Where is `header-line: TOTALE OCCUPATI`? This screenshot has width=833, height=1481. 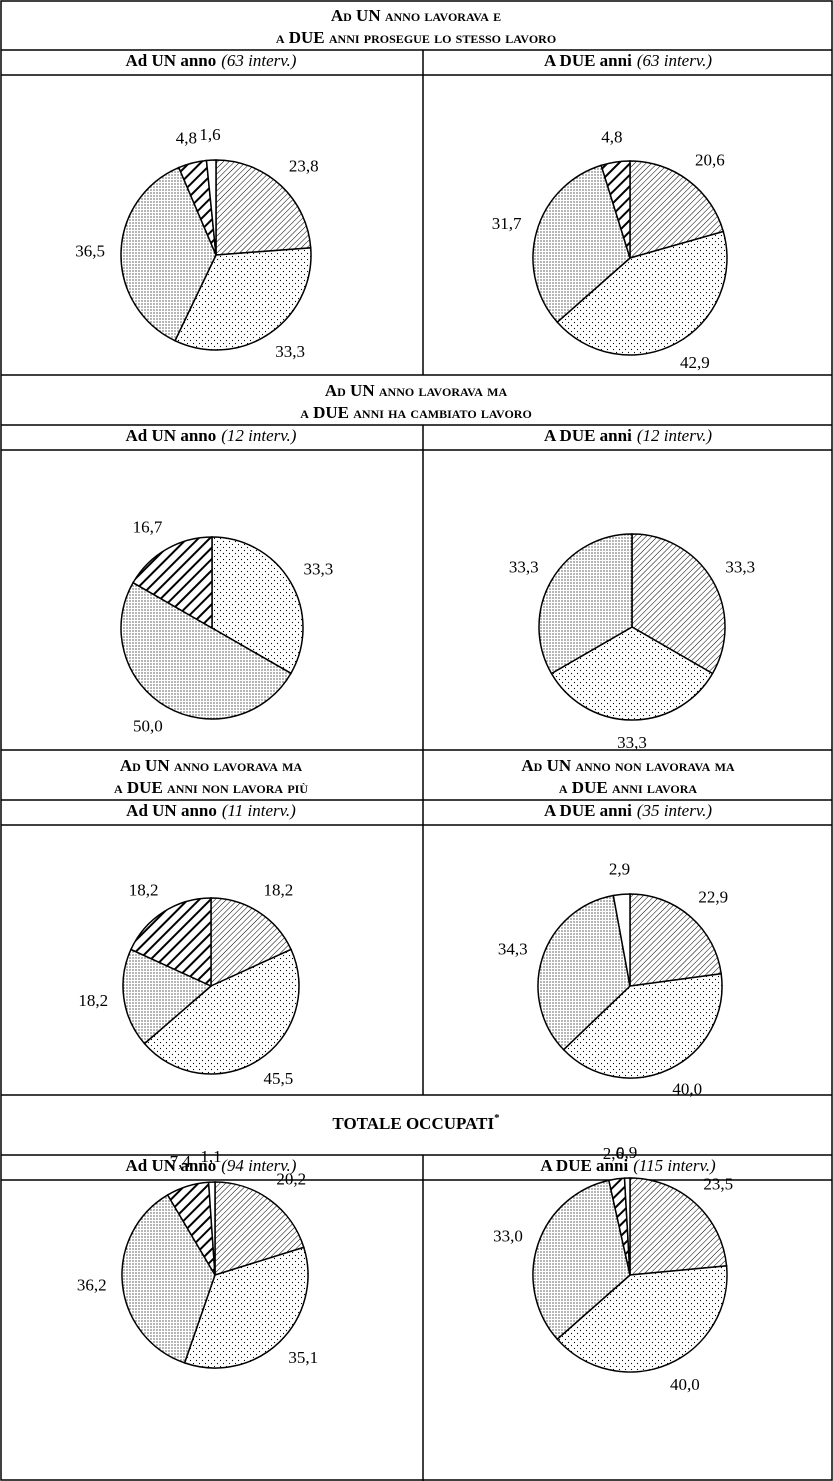 header-line: TOTALE OCCUPATI is located at coordinates (413, 1123).